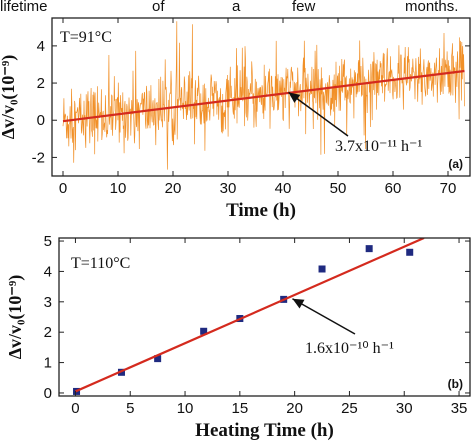  Describe the element at coordinates (378, 146) in the screenshot. I see `slope-annotation: 3.7x10⁻¹¹ h⁻¹` at that location.